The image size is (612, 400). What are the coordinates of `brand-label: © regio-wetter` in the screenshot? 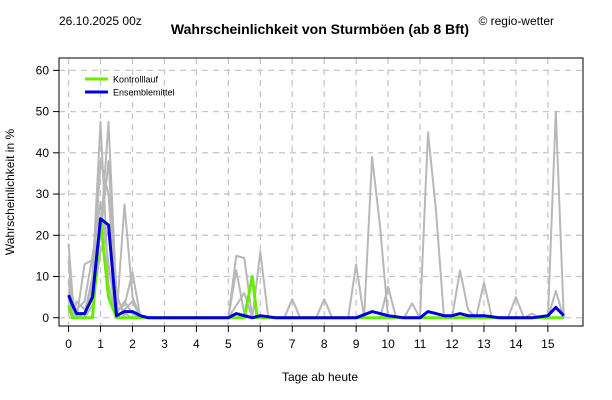 It's located at (516, 21).